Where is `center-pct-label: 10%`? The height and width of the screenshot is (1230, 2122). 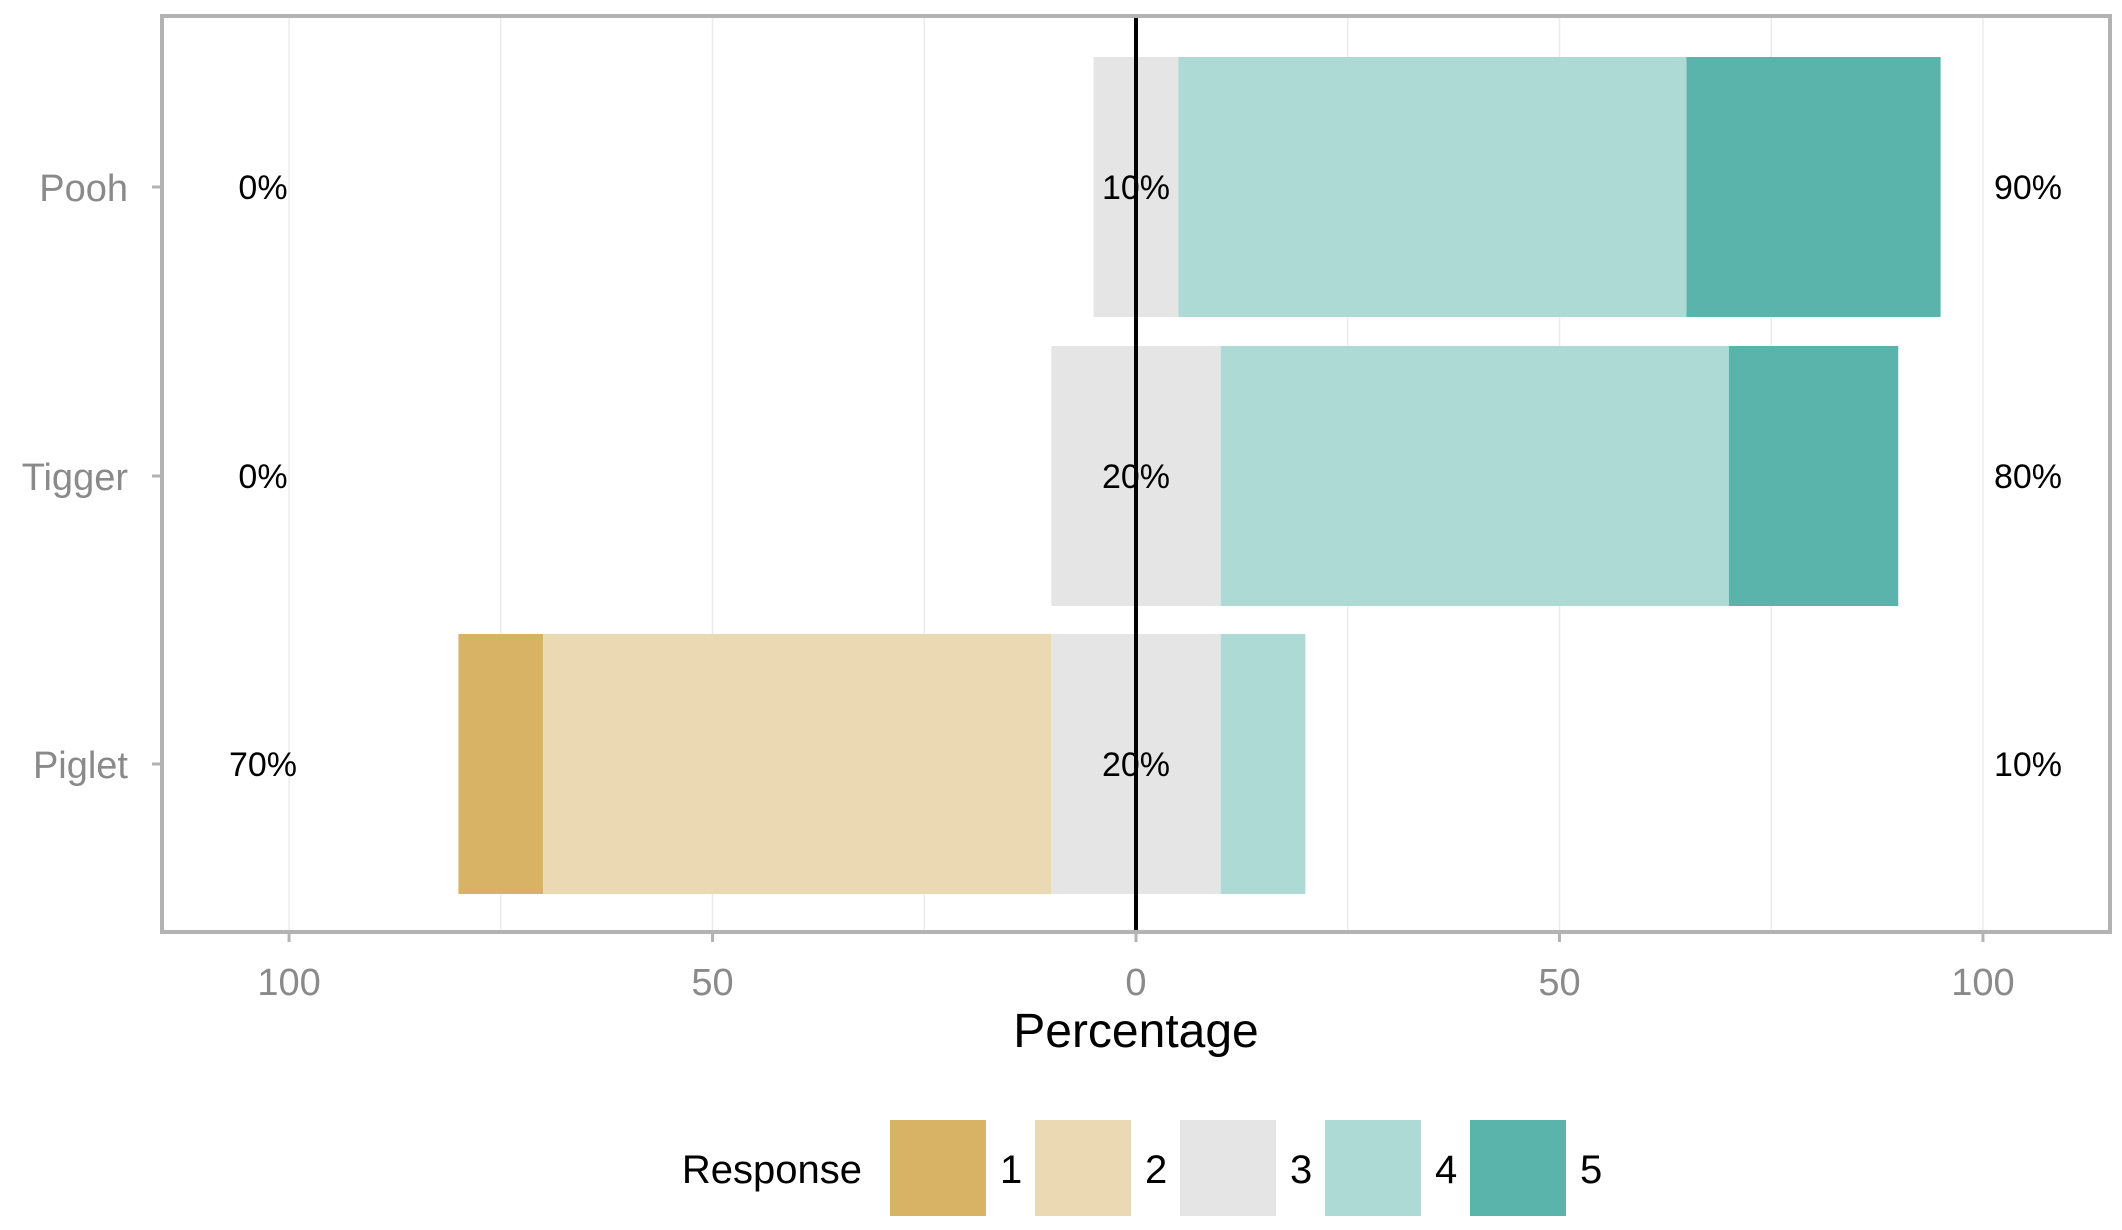
center-pct-label: 10% is located at coordinates (1136, 188).